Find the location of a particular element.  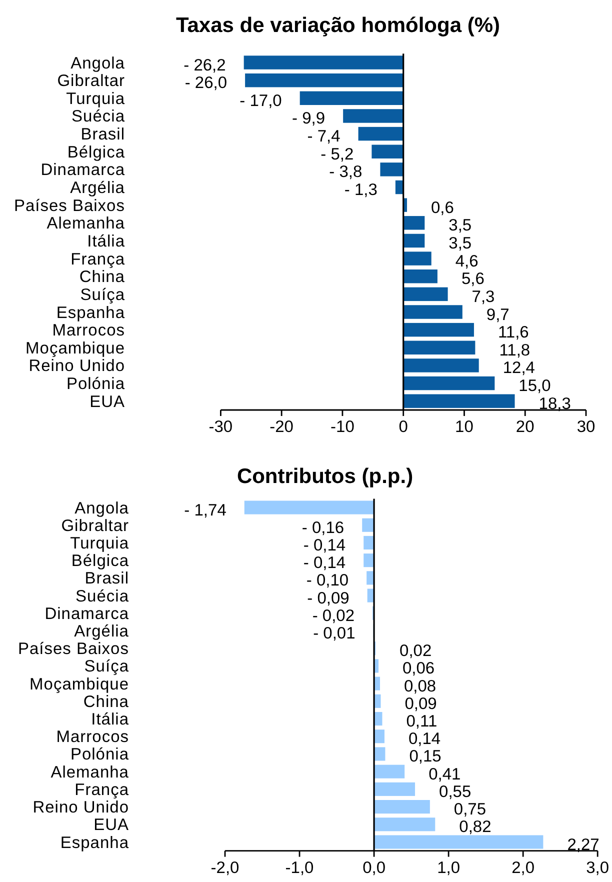

data-label: 18,3 is located at coordinates (554, 403).